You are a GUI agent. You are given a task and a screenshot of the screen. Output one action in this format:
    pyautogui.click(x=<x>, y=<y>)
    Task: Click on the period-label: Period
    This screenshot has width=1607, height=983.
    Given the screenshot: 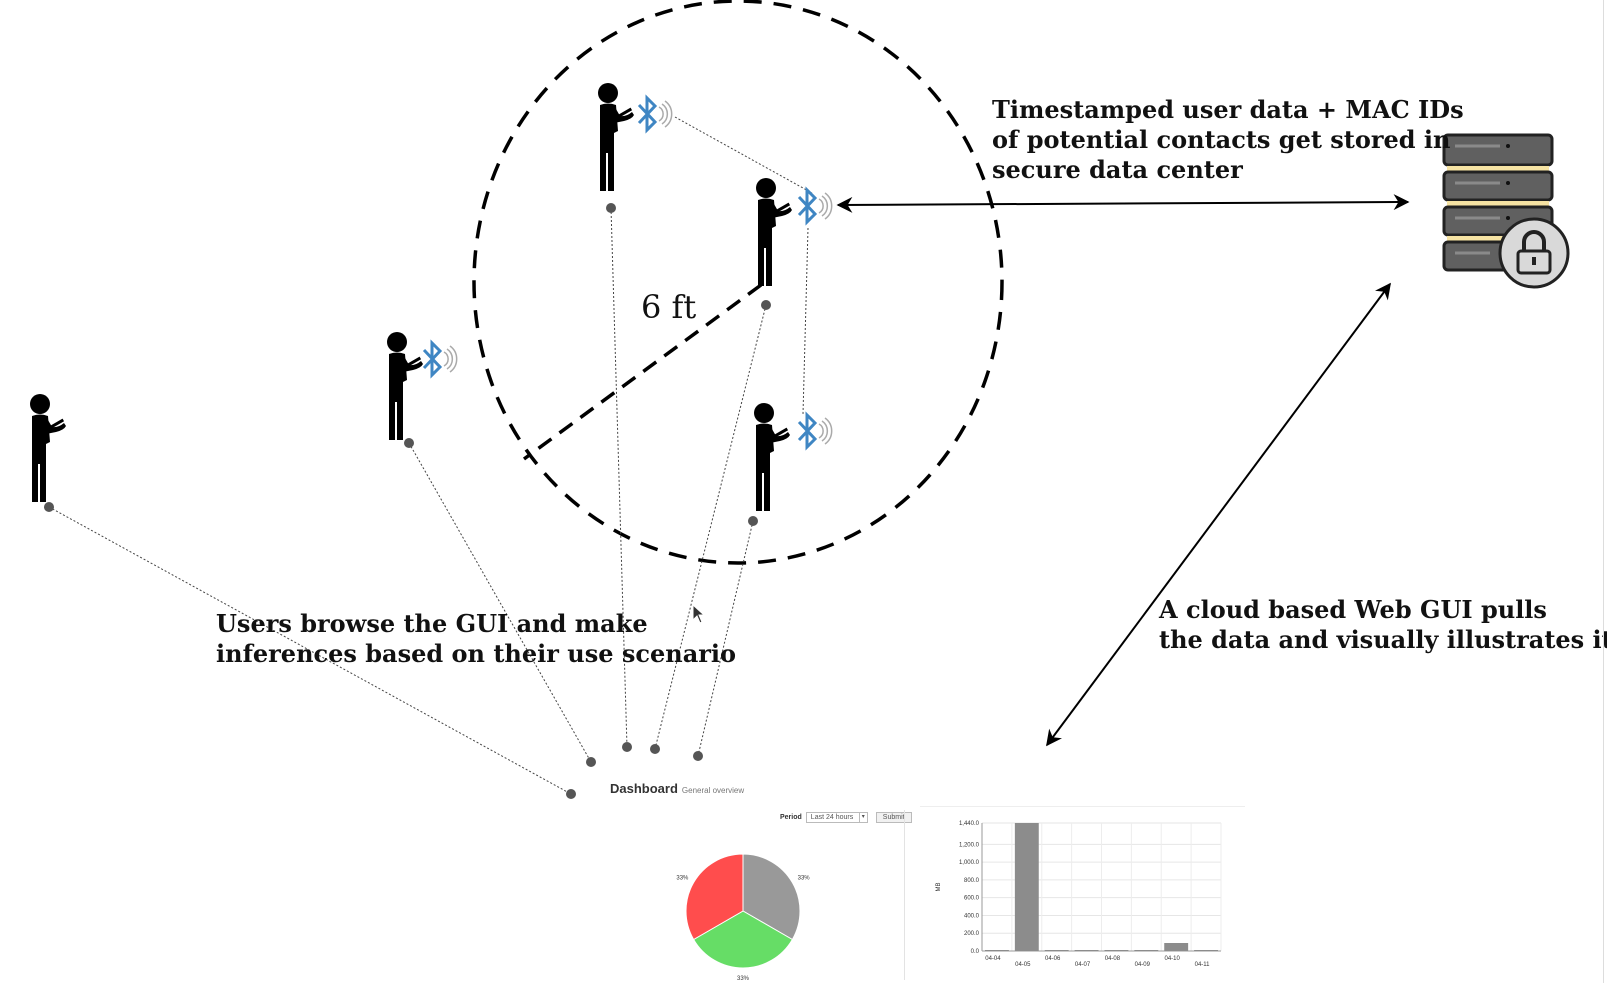 What is the action you would take?
    pyautogui.click(x=791, y=817)
    